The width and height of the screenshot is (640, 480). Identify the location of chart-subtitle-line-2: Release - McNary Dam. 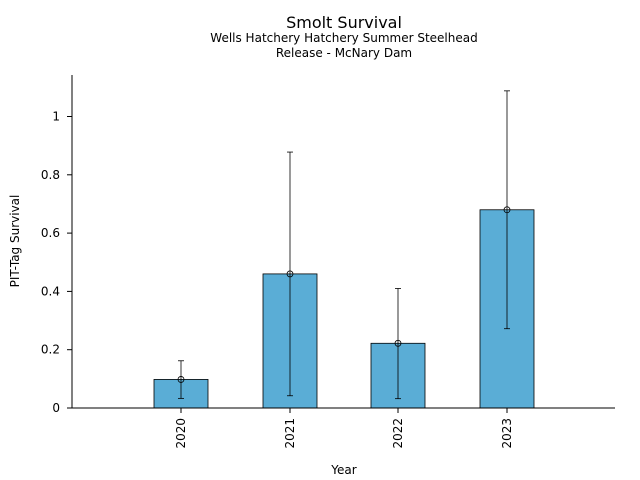
(344, 53).